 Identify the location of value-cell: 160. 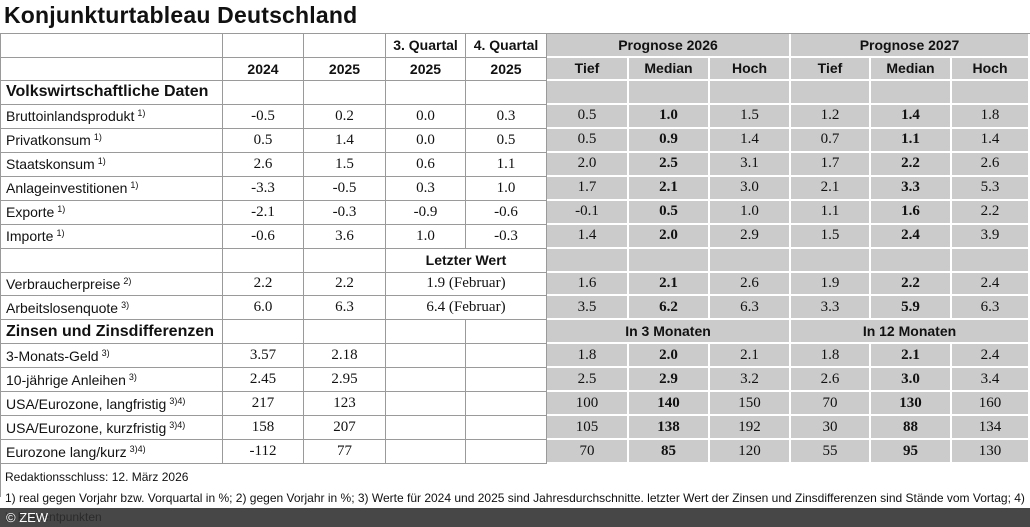
(991, 404).